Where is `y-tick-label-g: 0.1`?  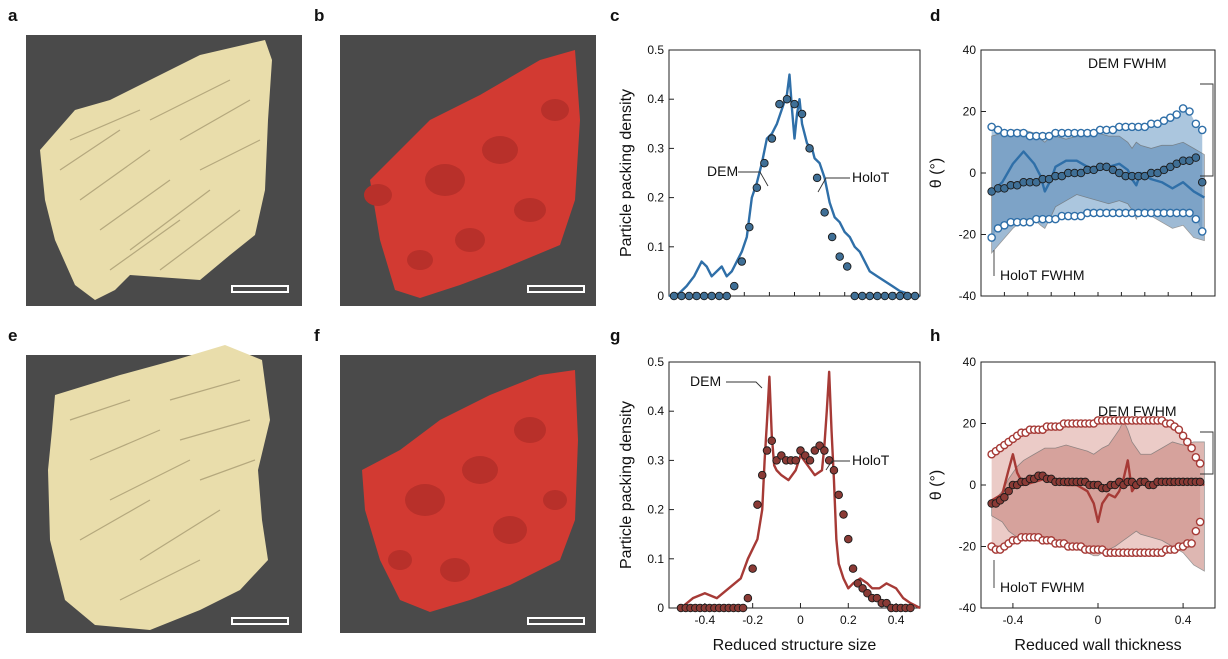
y-tick-label-g: 0.1 is located at coordinates (655, 559).